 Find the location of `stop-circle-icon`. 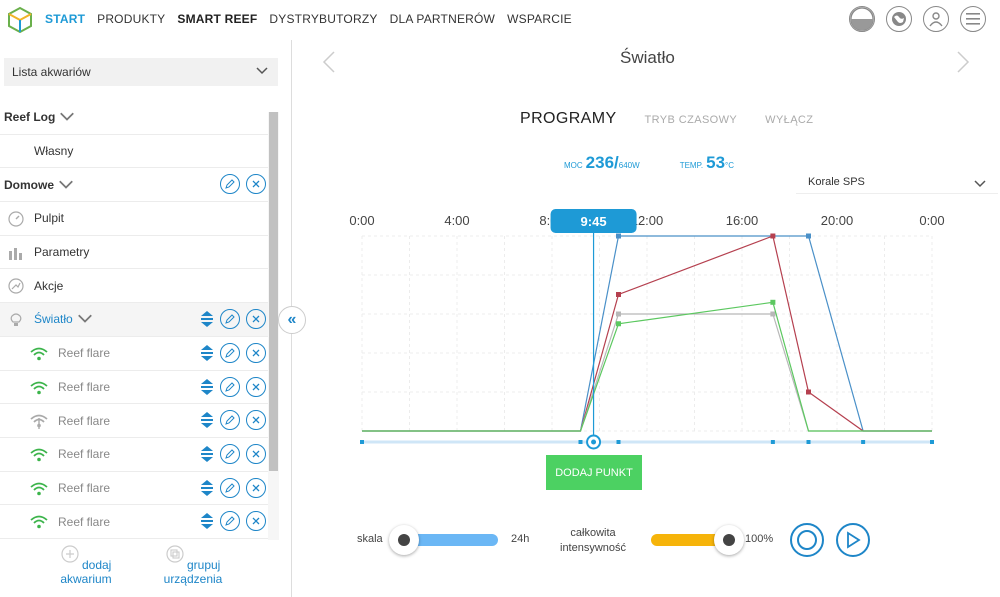

stop-circle-icon is located at coordinates (807, 540).